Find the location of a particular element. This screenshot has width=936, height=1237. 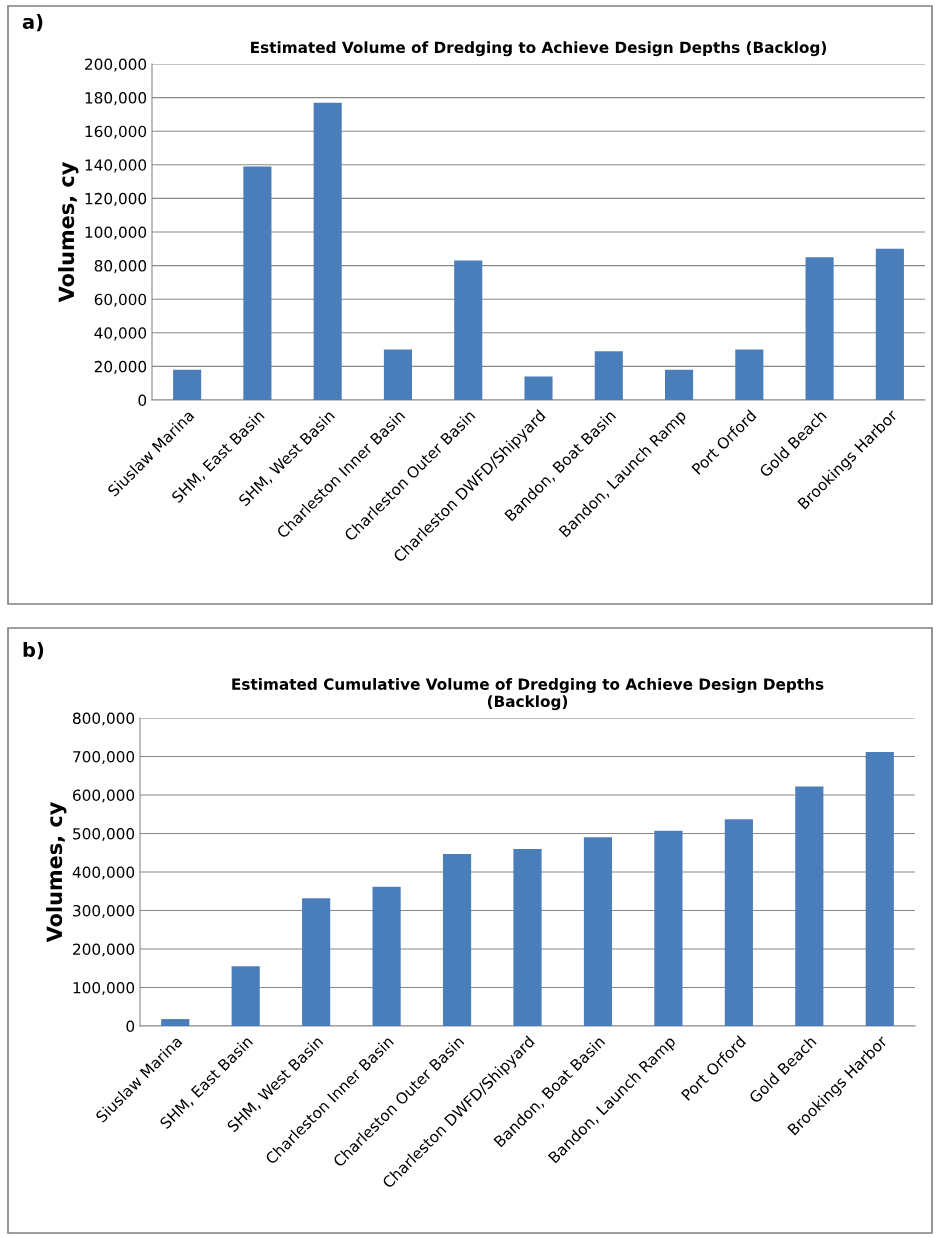

y-tick-label: 700,000 is located at coordinates (104, 757).